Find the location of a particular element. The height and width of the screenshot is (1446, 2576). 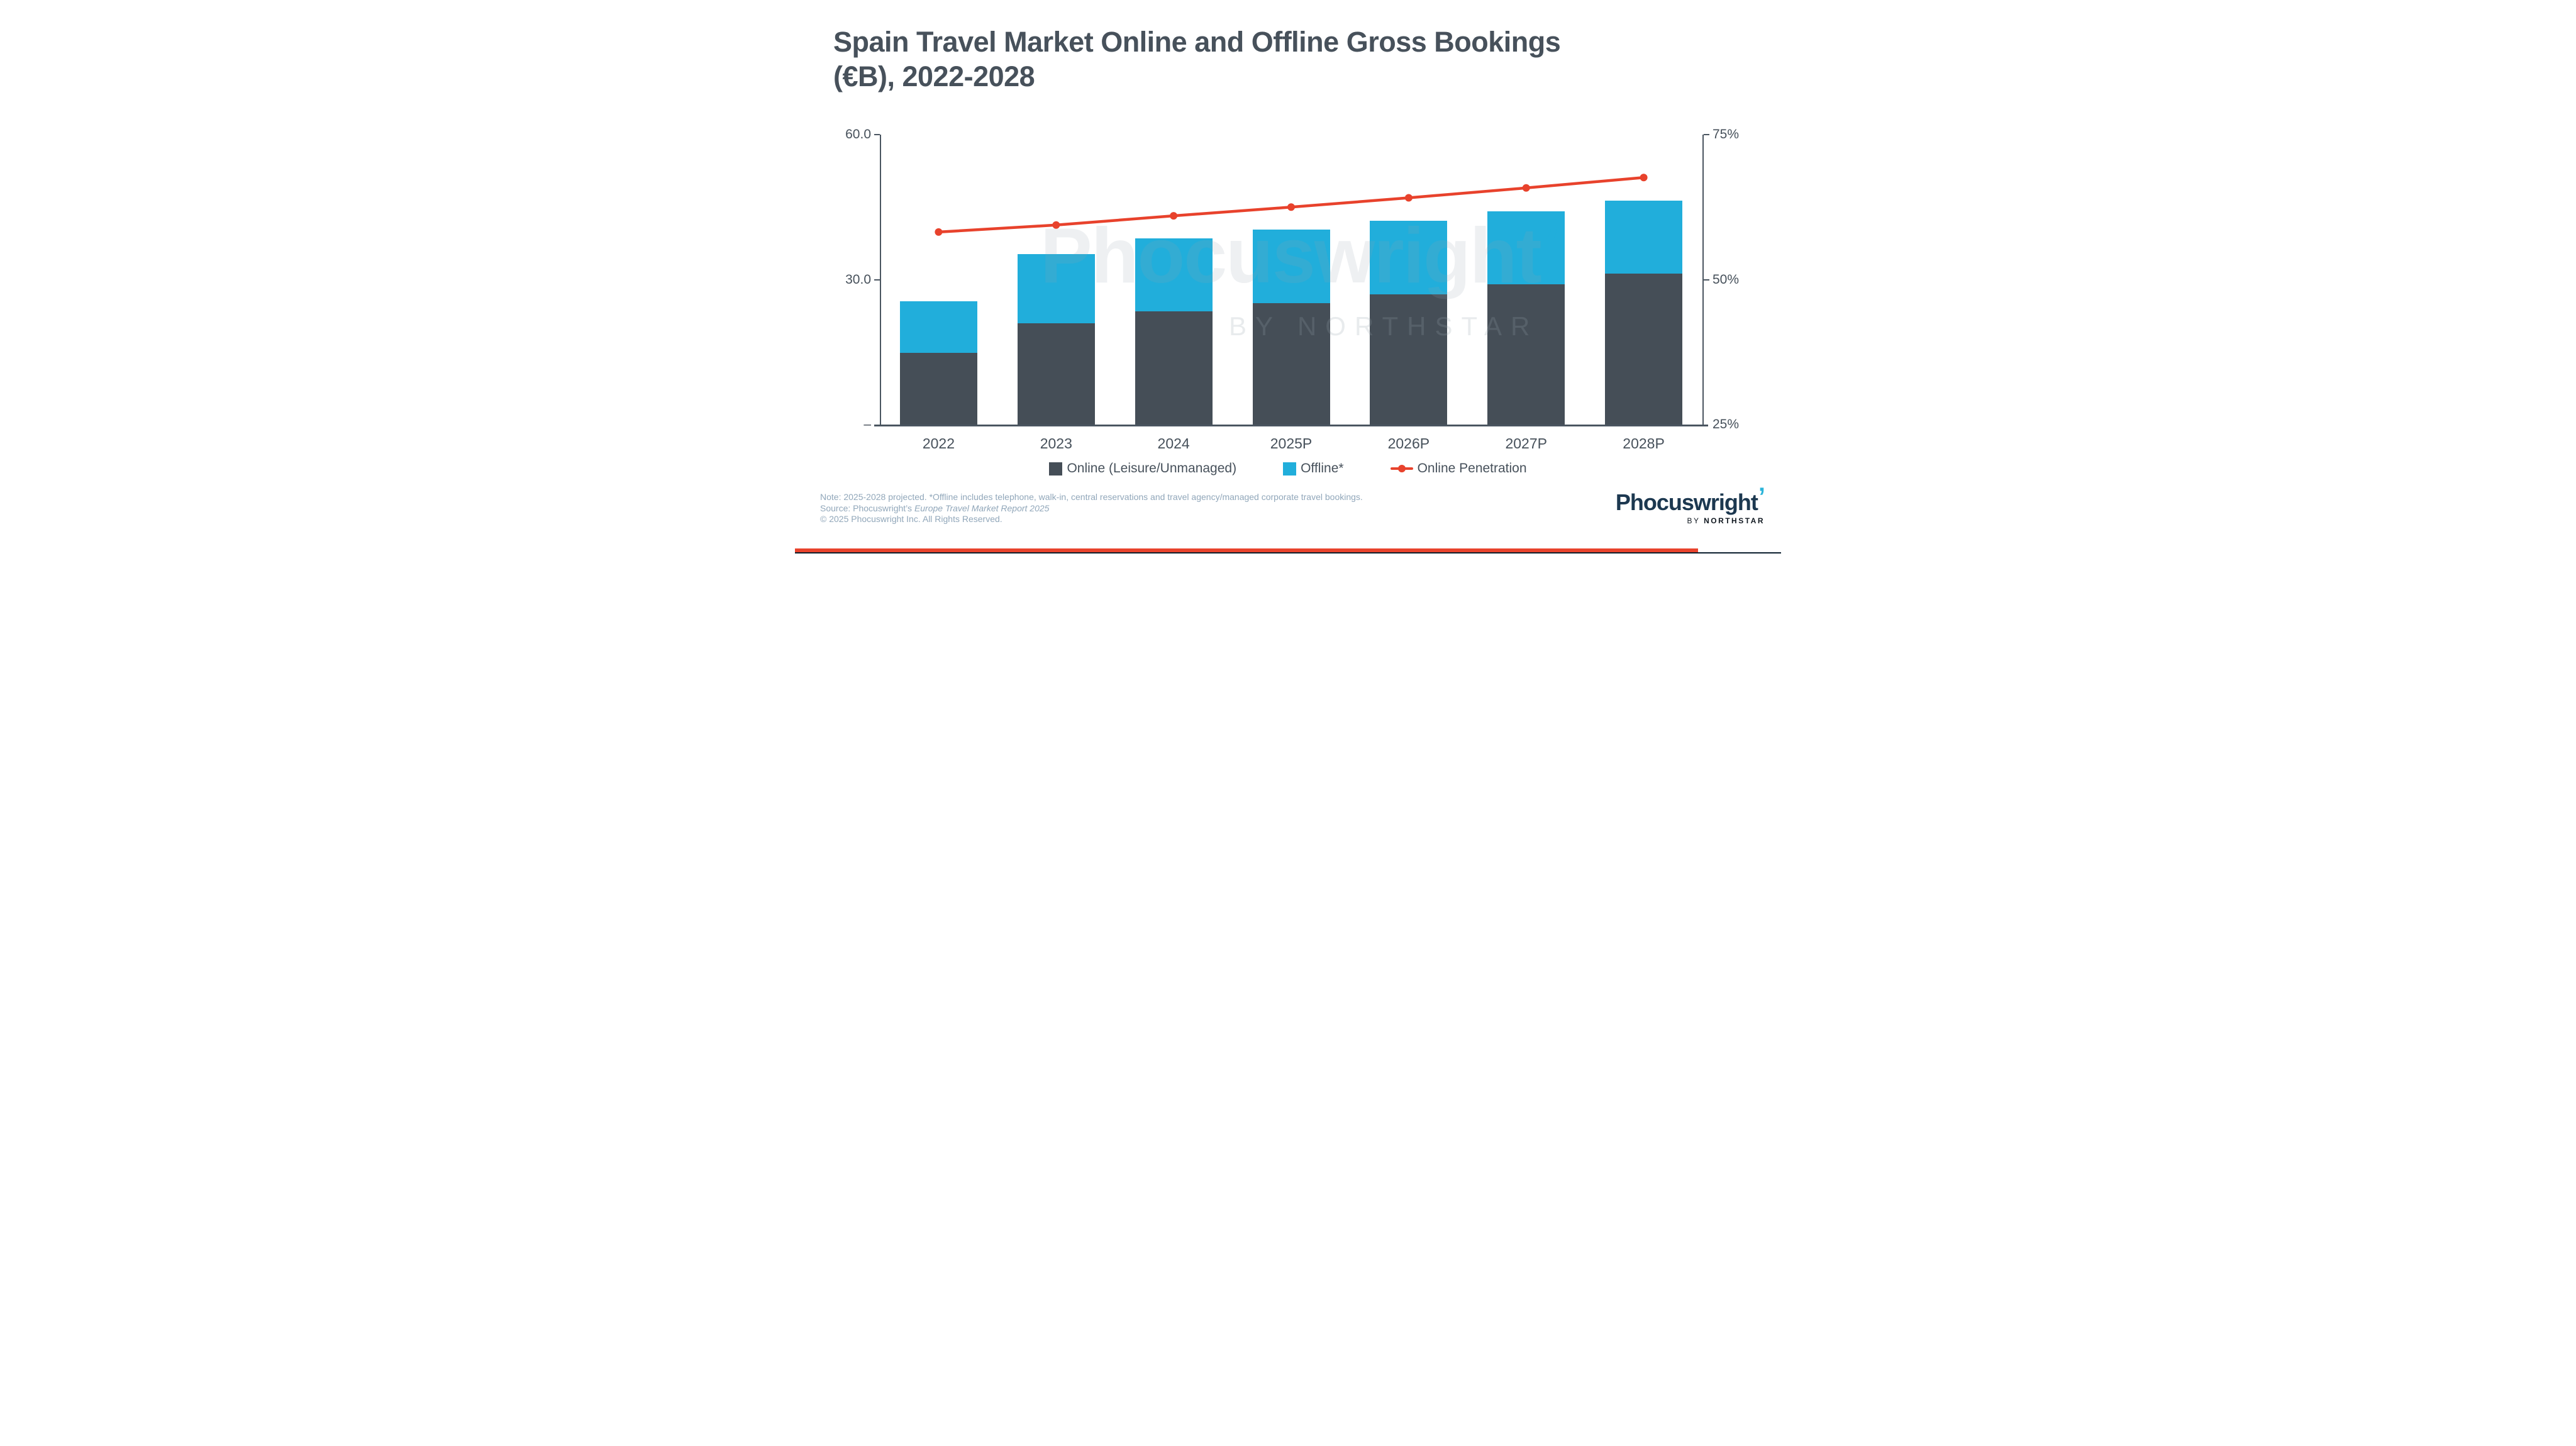

bottom-accent-bar-navy is located at coordinates (1288, 552).